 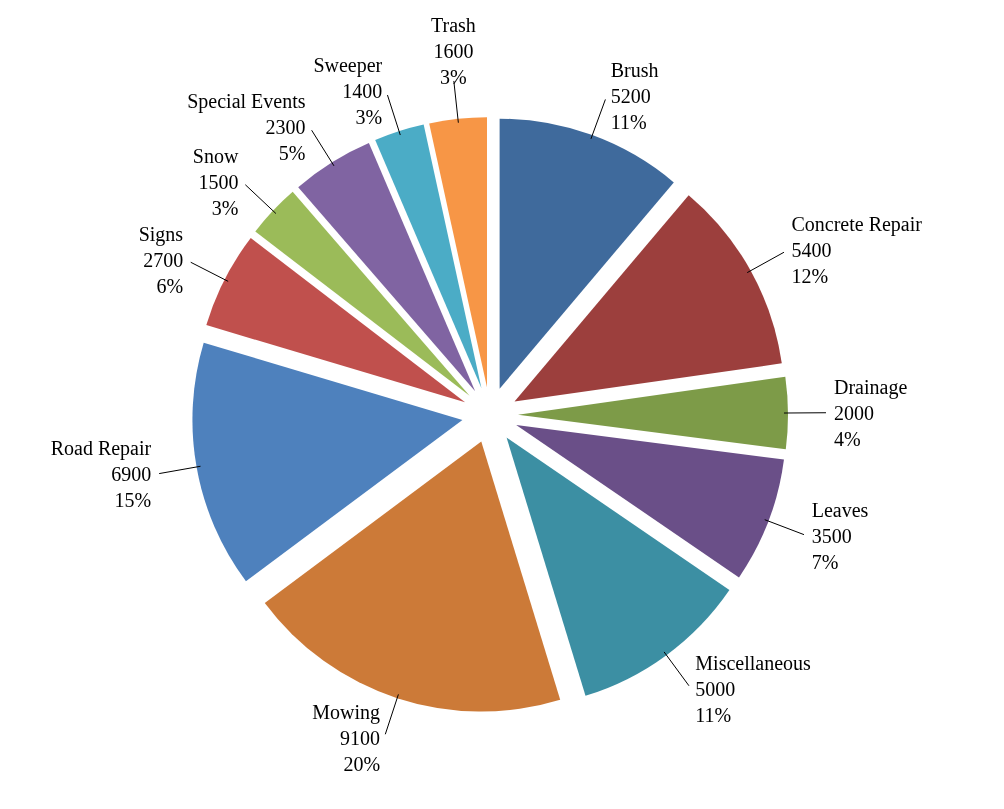 I want to click on data-label: 3500 7%, so click(x=831, y=549).